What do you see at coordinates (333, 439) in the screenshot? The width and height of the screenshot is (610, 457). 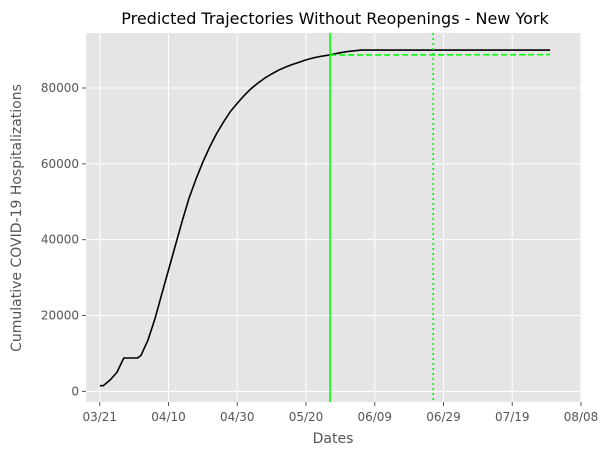 I see `x-axis-label: Dates` at bounding box center [333, 439].